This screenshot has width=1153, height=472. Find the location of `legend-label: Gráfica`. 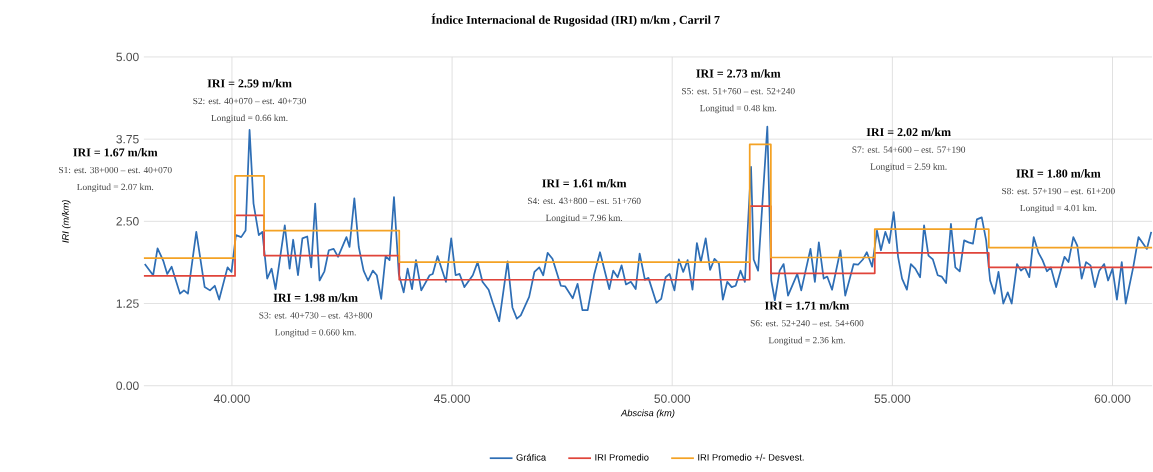

legend-label: Gráfica is located at coordinates (531, 457).